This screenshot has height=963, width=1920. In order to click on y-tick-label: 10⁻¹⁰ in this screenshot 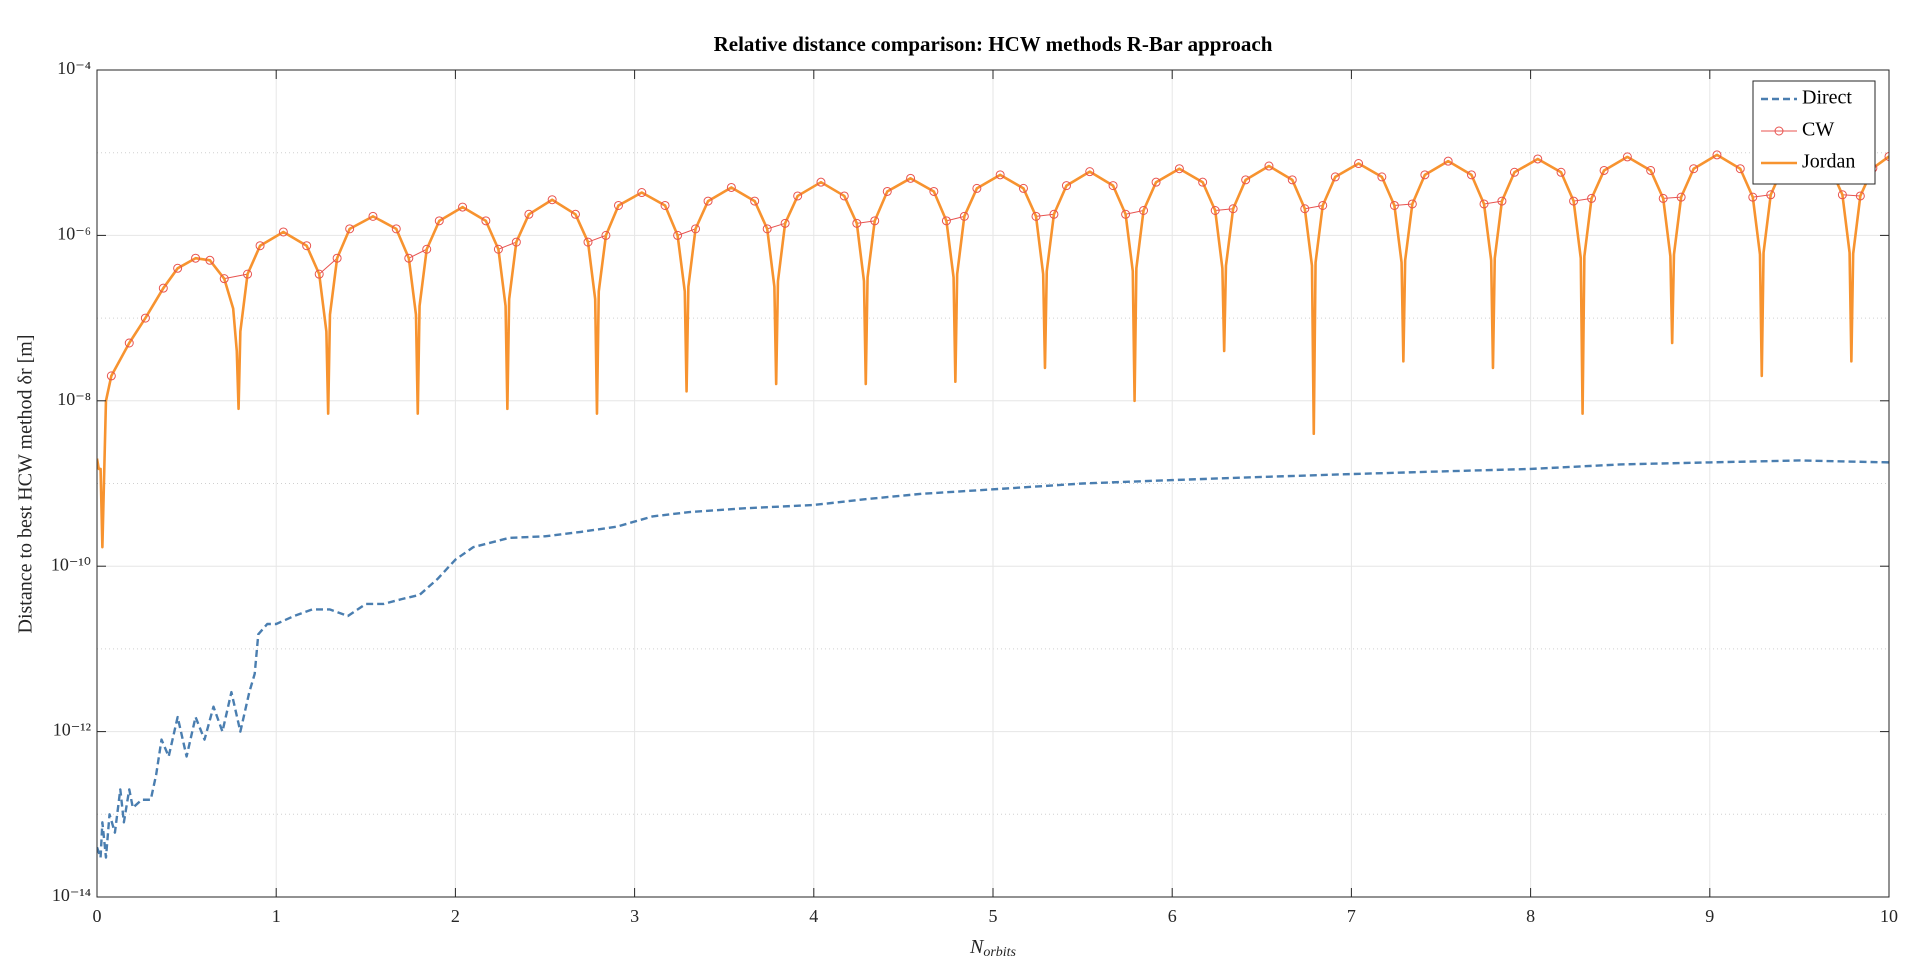, I will do `click(71, 564)`.